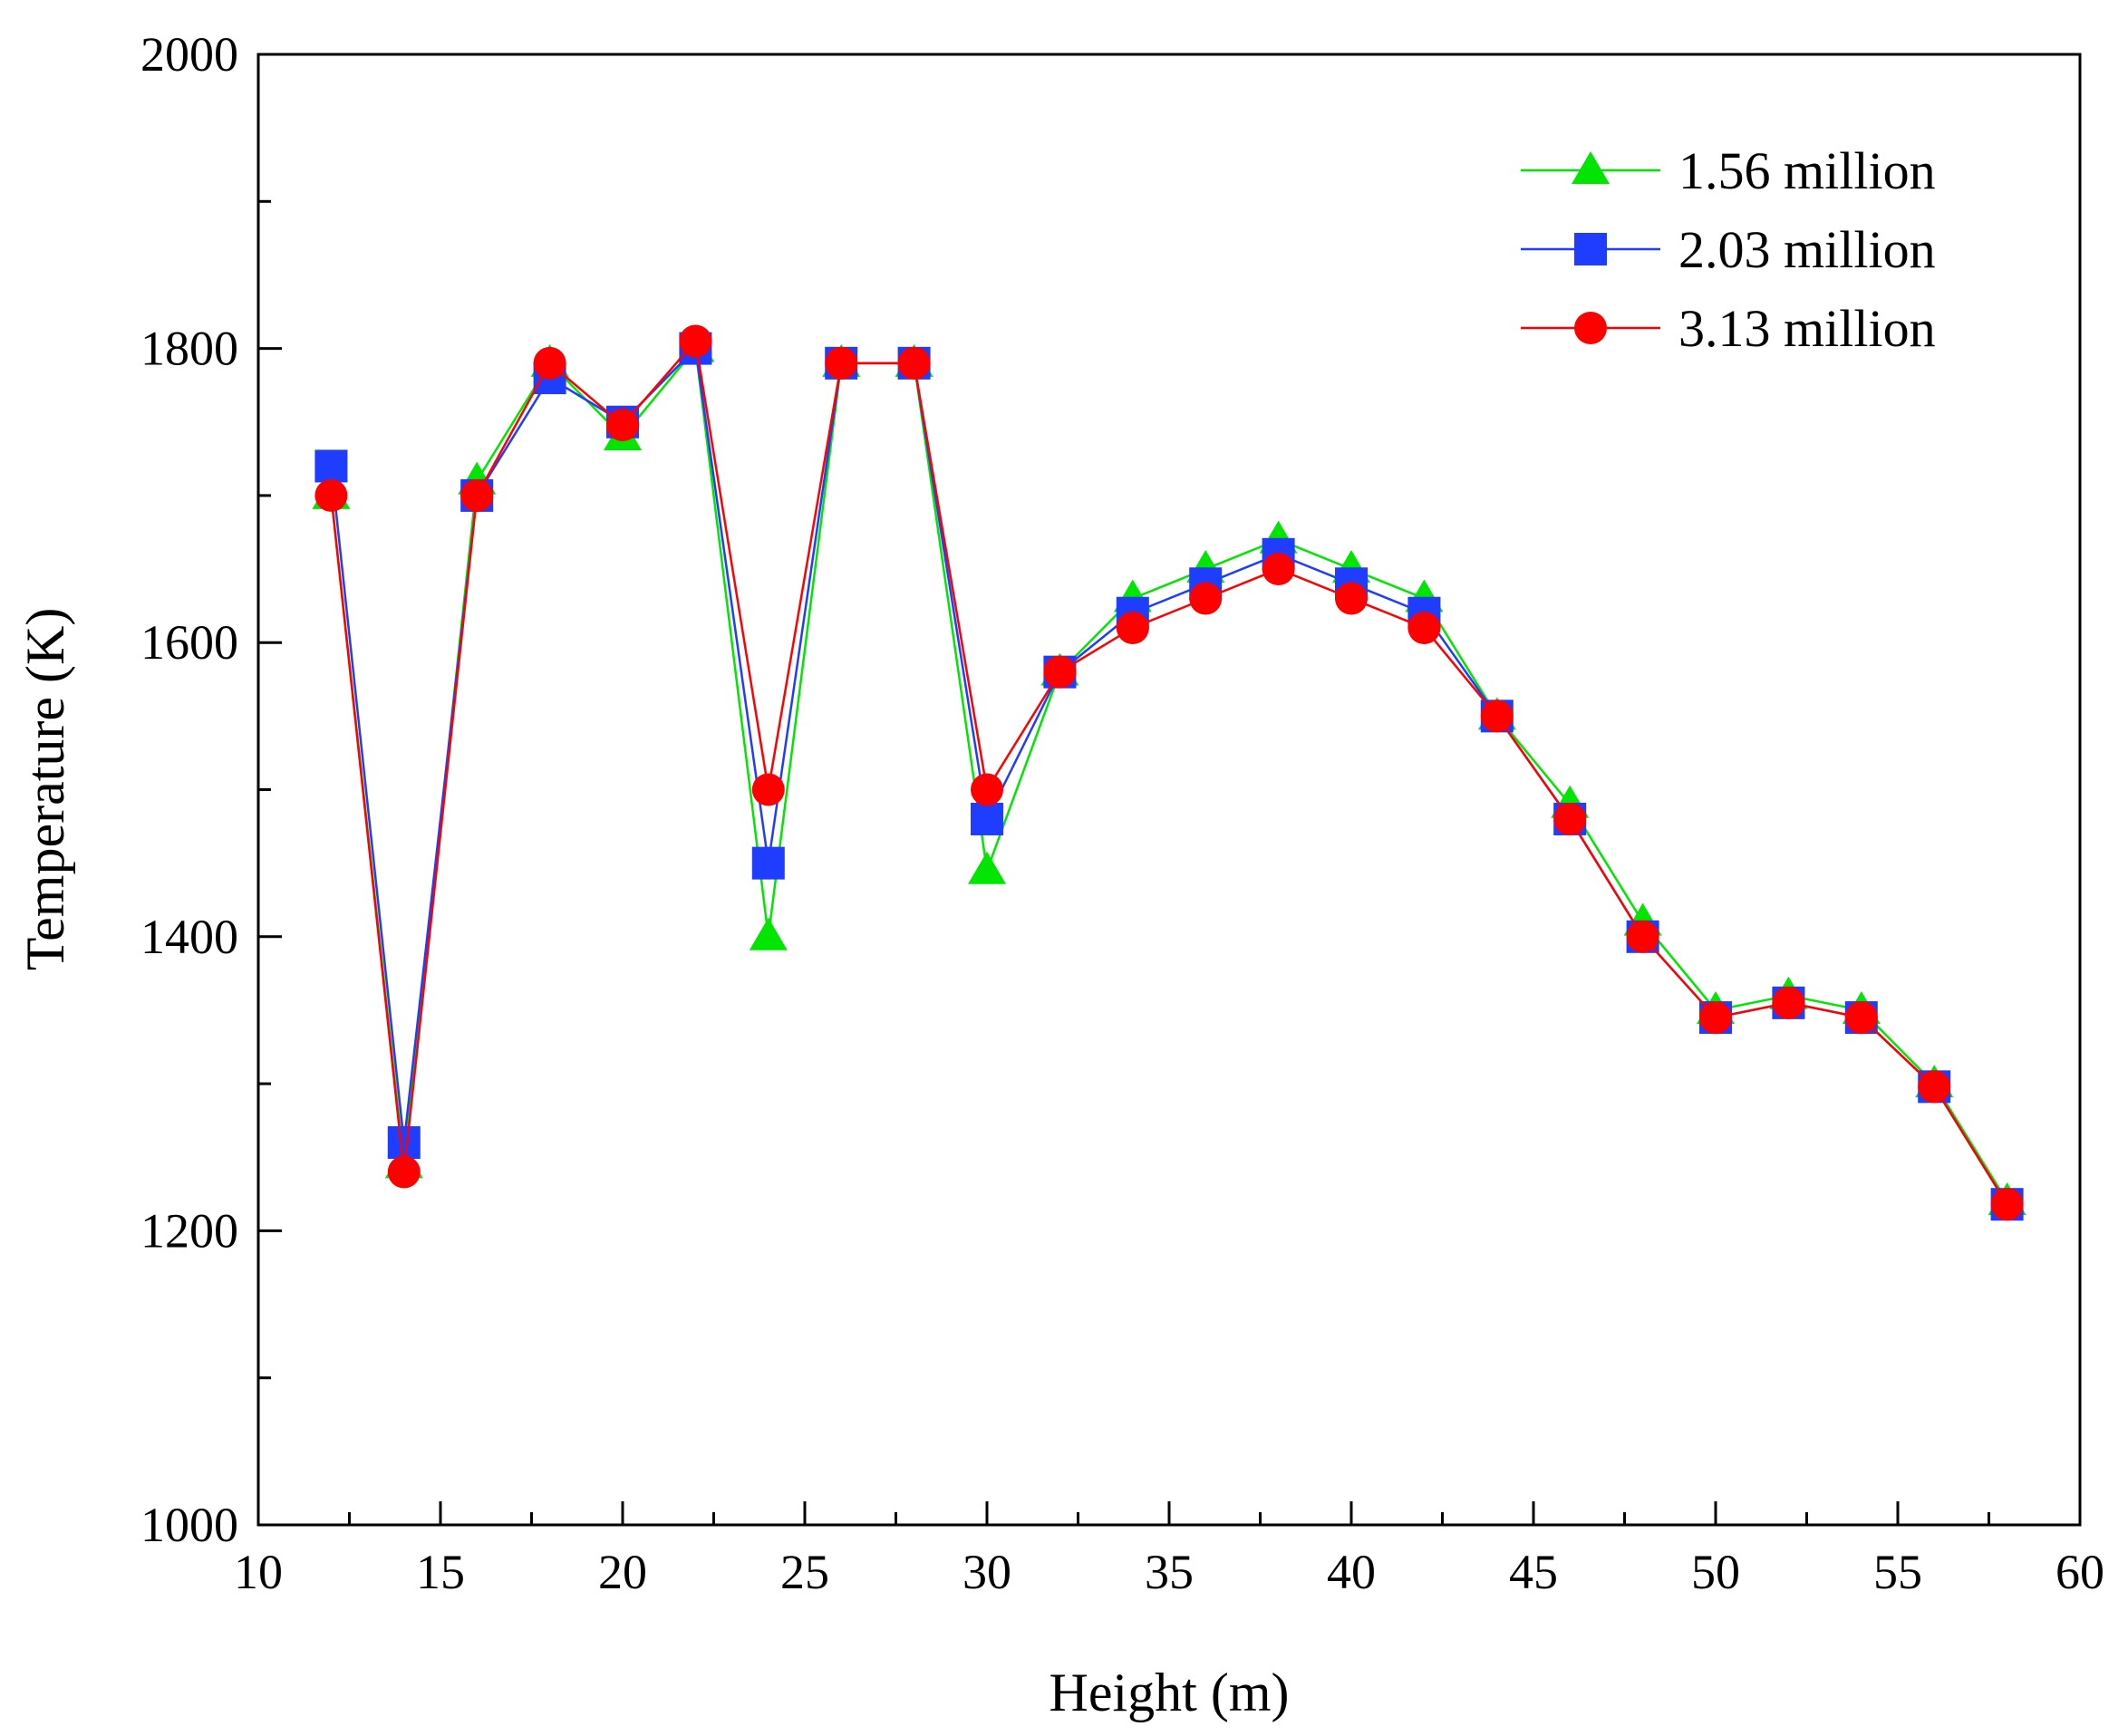 This screenshot has width=2128, height=1736. I want to click on x-tick-label: 55, so click(1897, 1572).